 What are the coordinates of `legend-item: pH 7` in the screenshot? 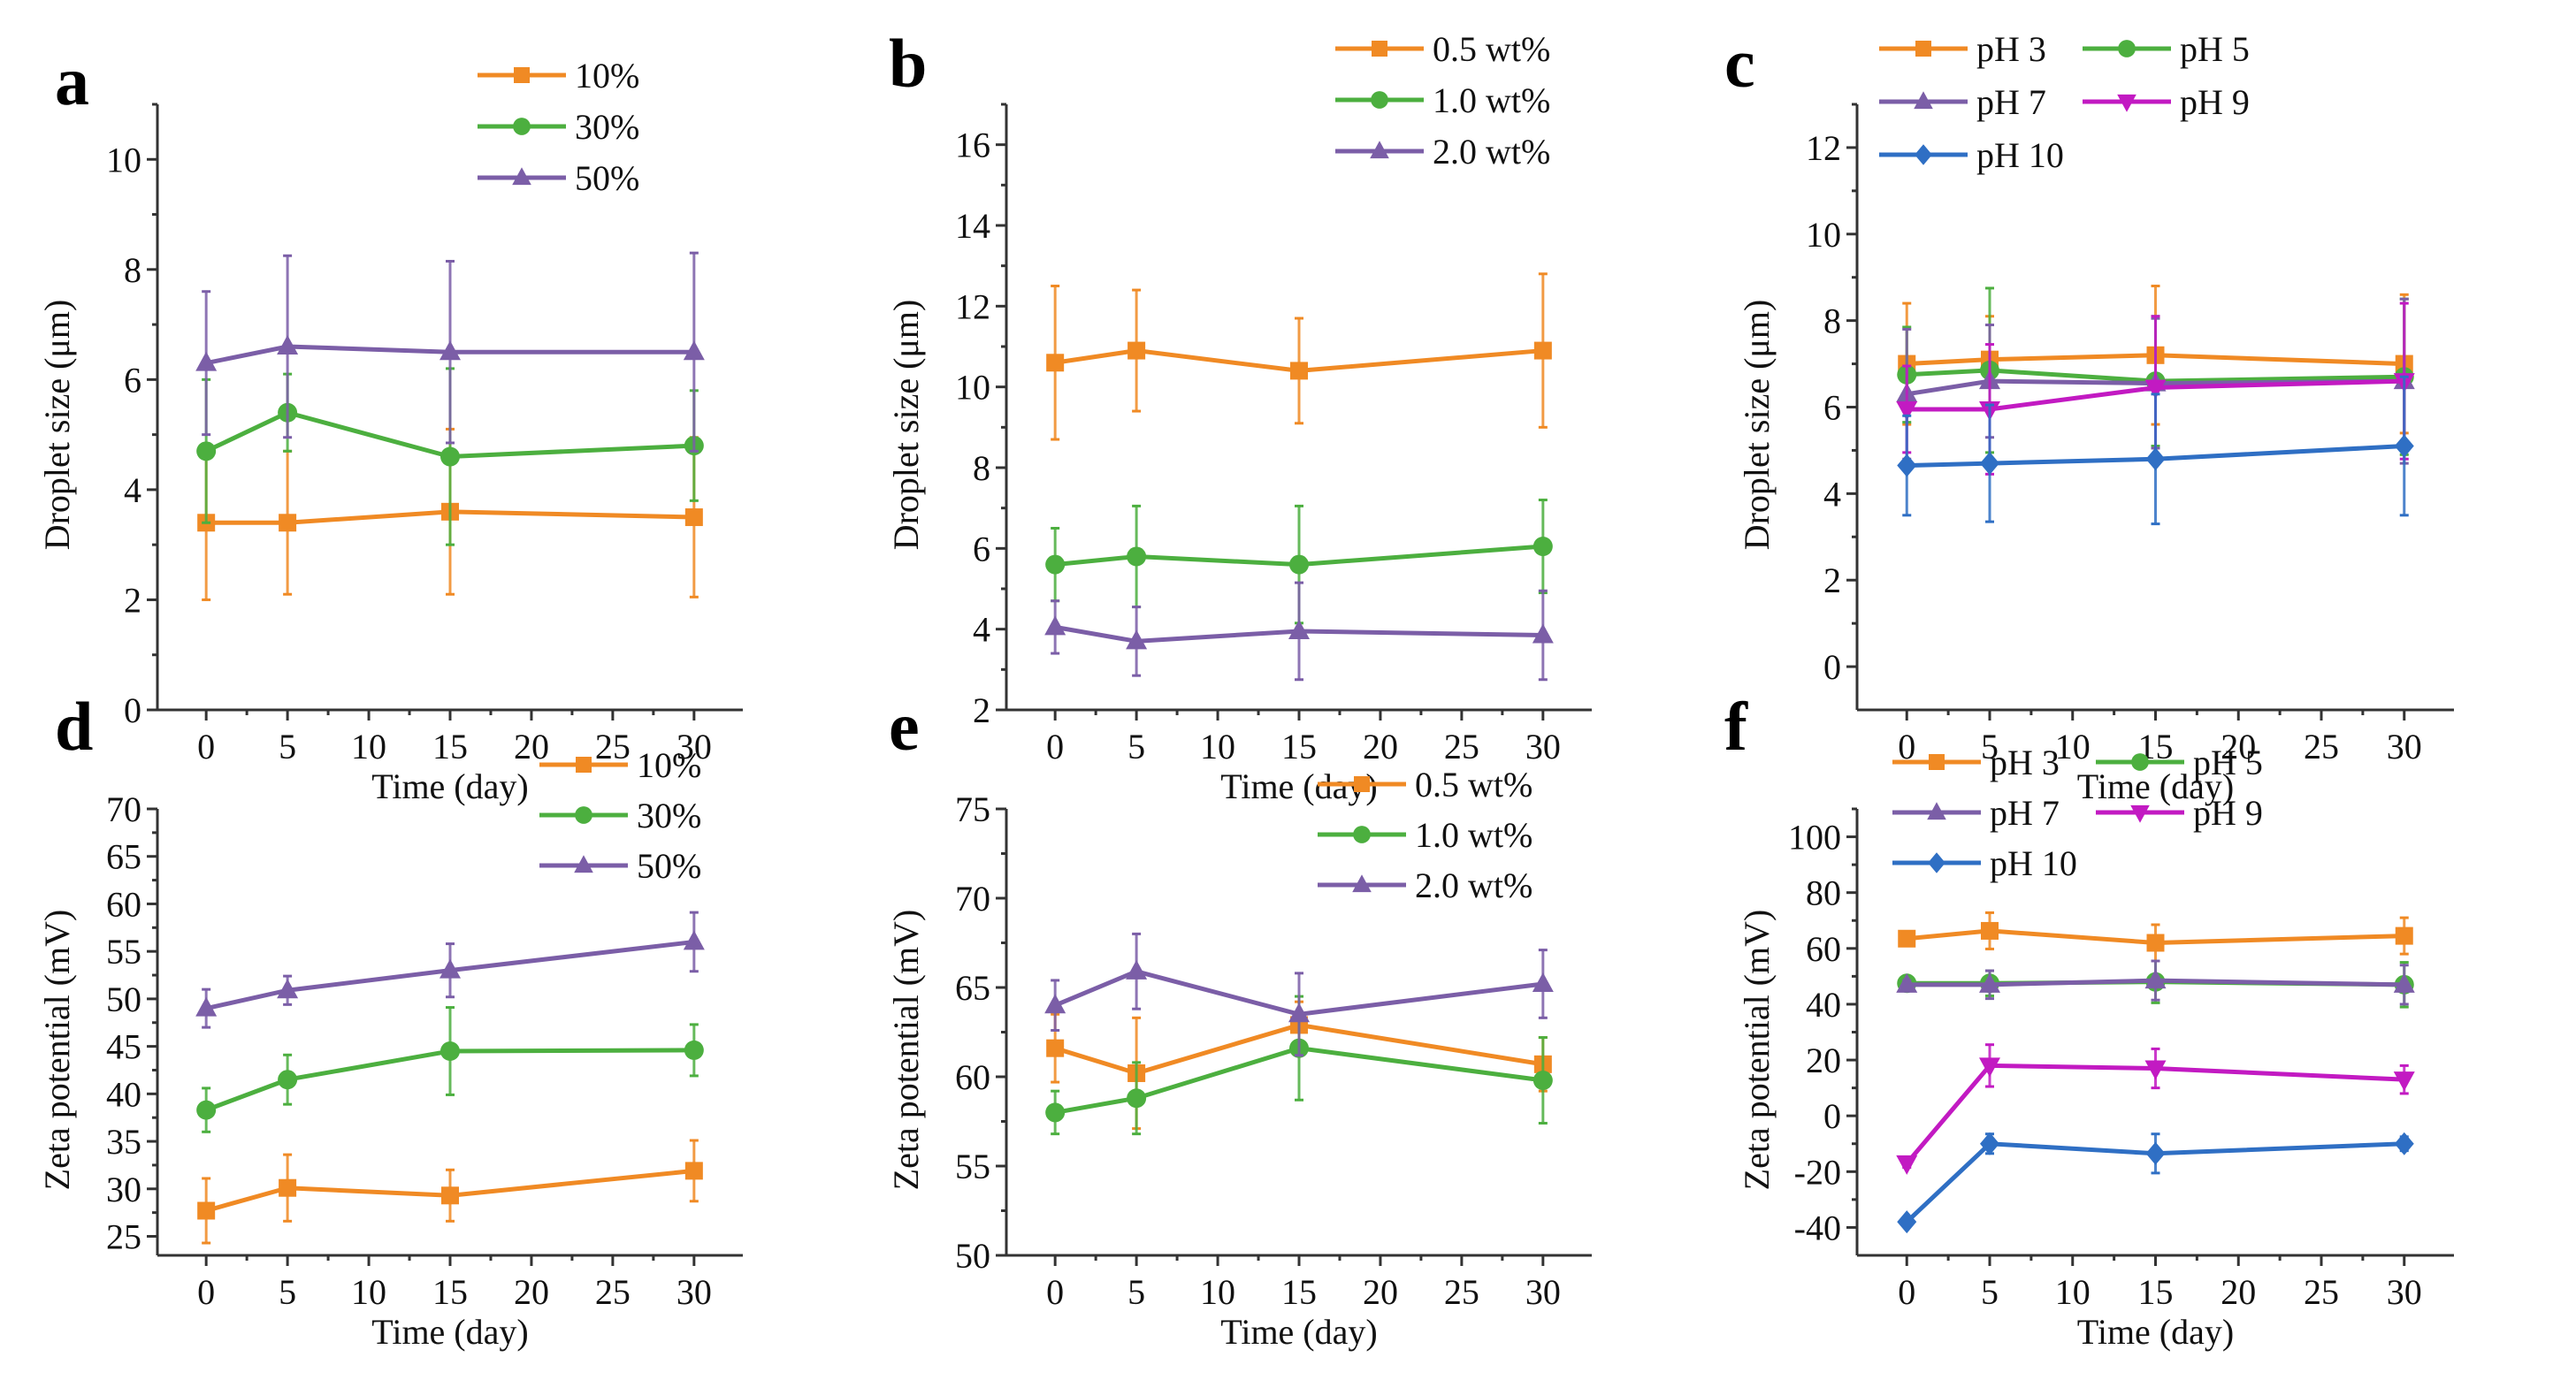 It's located at (1963, 102).